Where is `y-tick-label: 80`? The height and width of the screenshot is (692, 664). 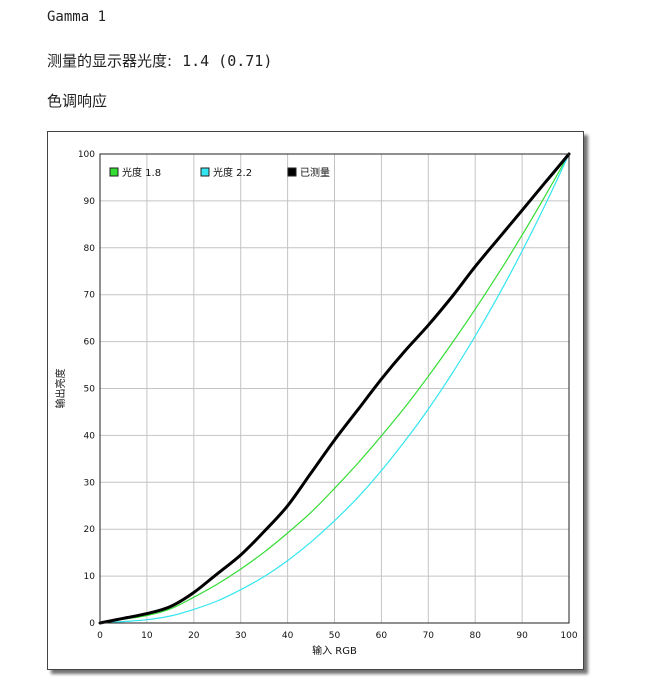 y-tick-label: 80 is located at coordinates (90, 249).